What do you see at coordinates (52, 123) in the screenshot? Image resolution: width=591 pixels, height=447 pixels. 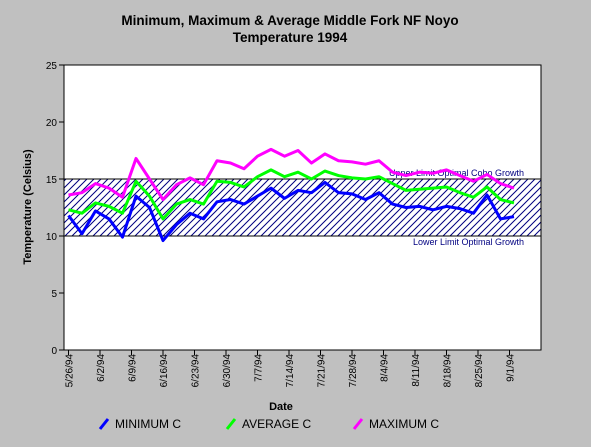 I see `y-tick-label: 20` at bounding box center [52, 123].